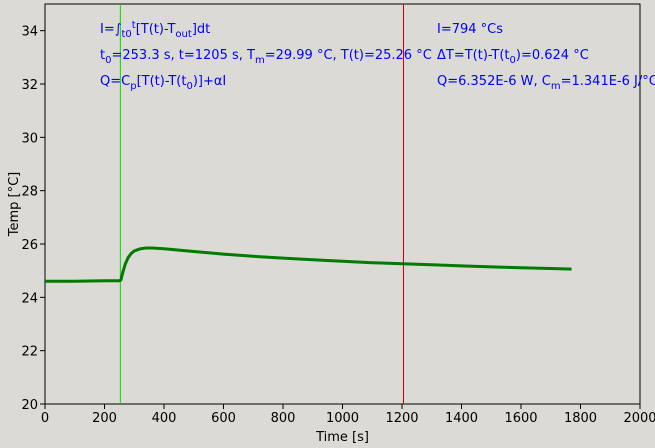 Image resolution: width=655 pixels, height=448 pixels. Describe the element at coordinates (29, 32) in the screenshot. I see `y-tick-label: 34` at that location.